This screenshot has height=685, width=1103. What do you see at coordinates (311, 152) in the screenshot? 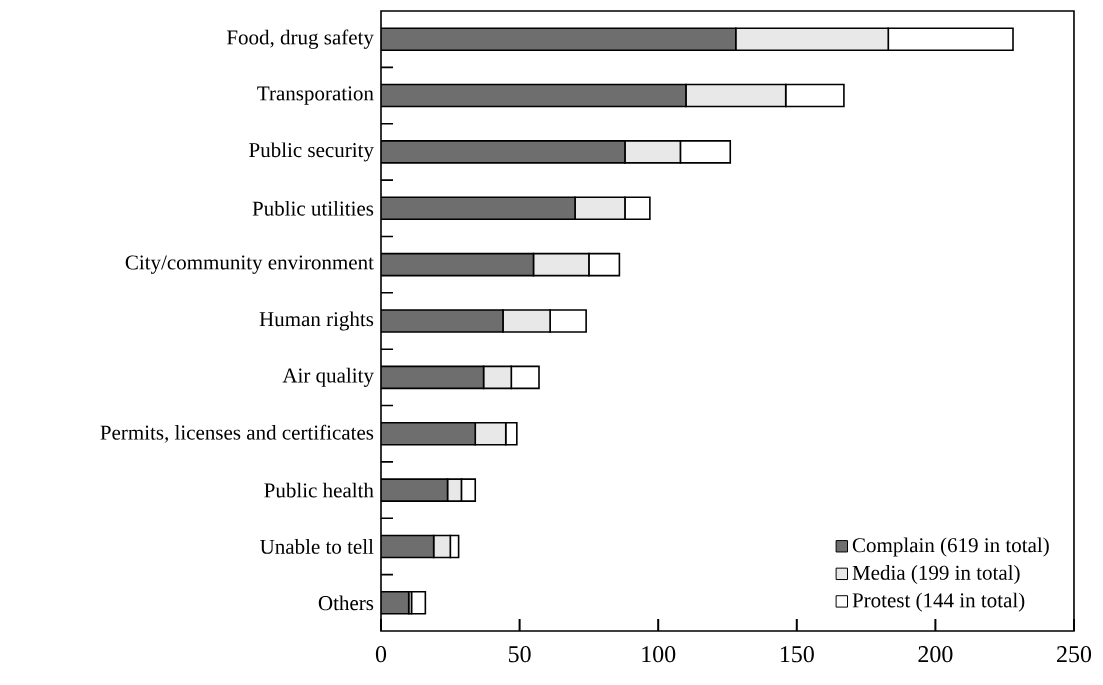
I see `y-tick-label: Public security` at bounding box center [311, 152].